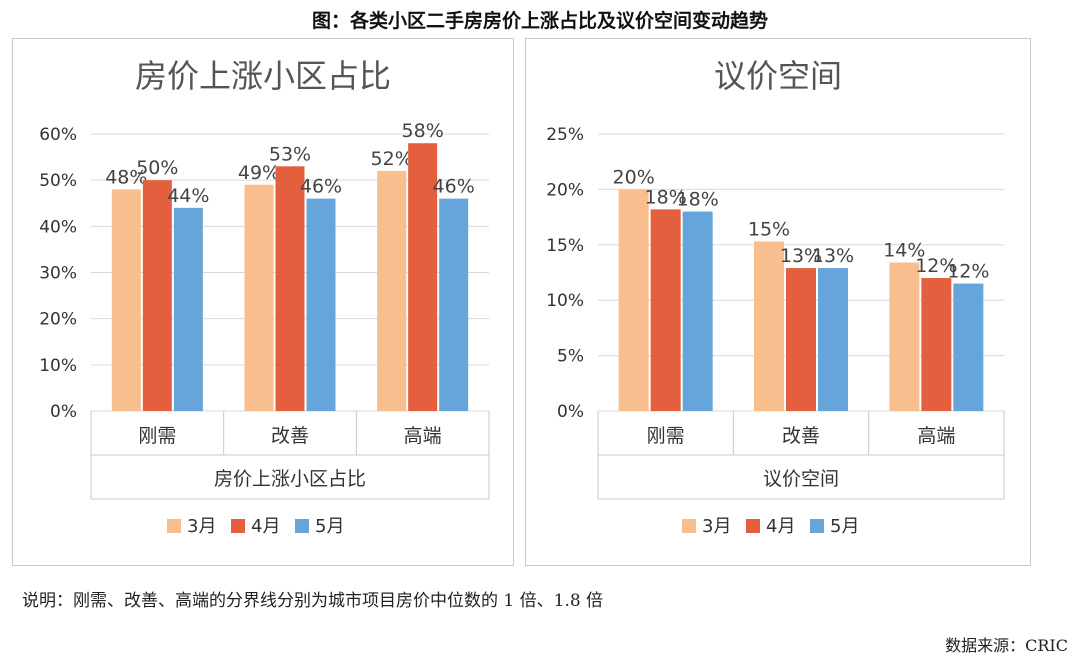 The image size is (1080, 661). I want to click on bar-price-rise-高端-3月, so click(392, 290).